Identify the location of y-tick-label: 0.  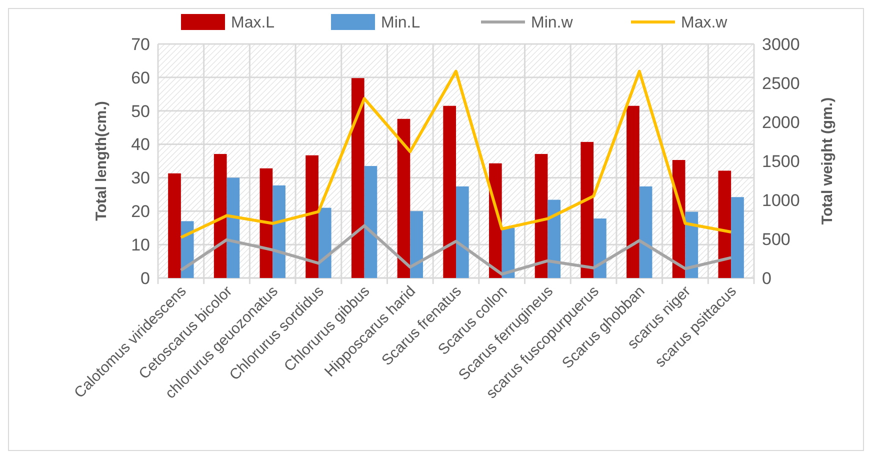
(145, 278).